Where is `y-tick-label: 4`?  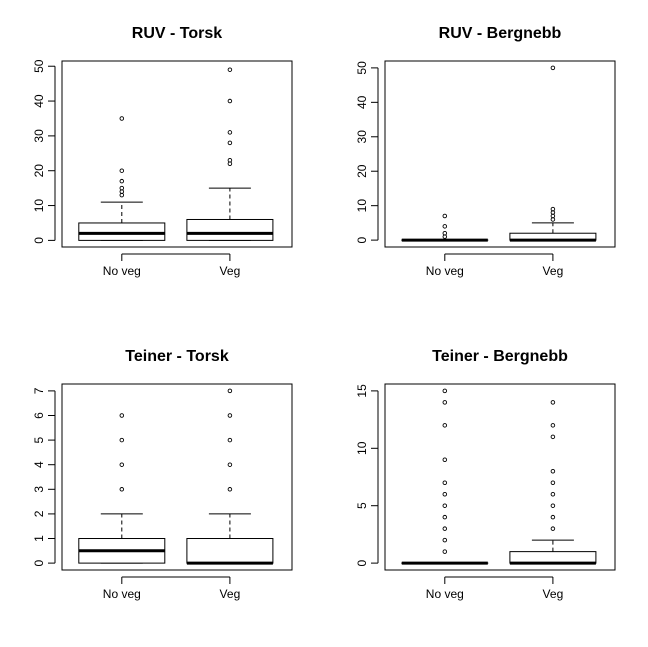
y-tick-label: 4 is located at coordinates (39, 464).